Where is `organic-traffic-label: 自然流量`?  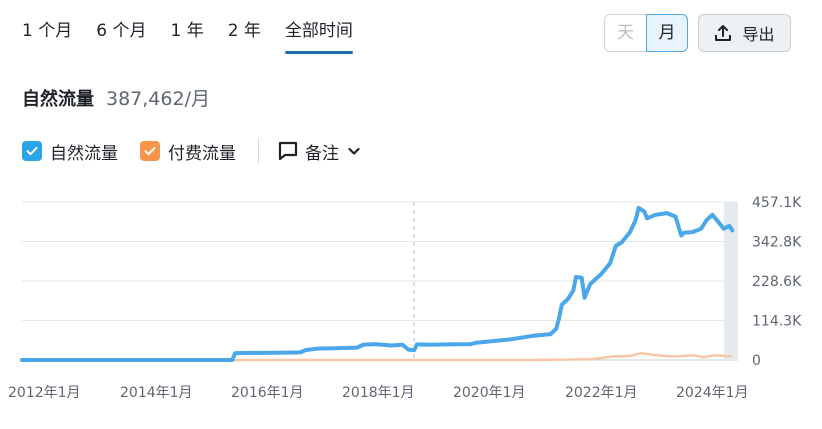 organic-traffic-label: 自然流量 is located at coordinates (84, 153).